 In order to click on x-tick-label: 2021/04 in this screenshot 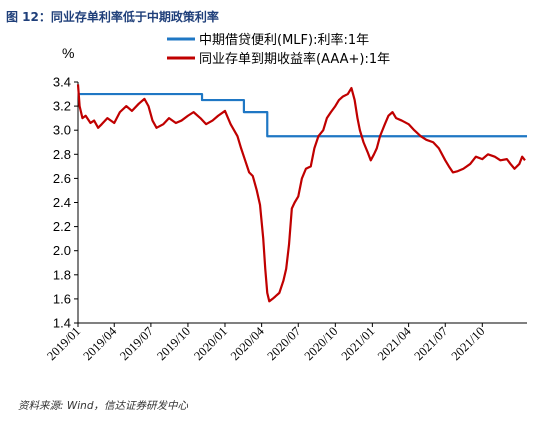, I will do `click(394, 343)`.